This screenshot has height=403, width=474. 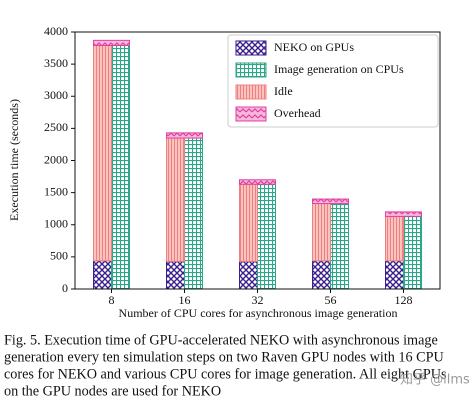 What do you see at coordinates (56, 31) in the screenshot?
I see `y-tick-label: 4000` at bounding box center [56, 31].